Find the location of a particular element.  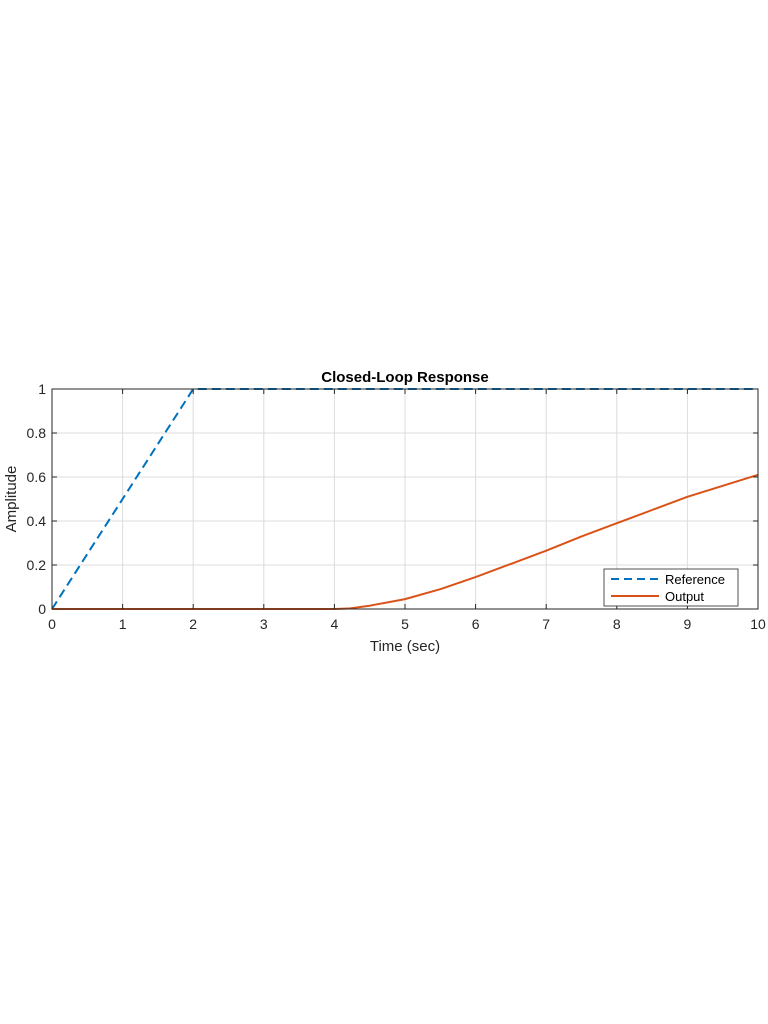

chart-title: Closed-Loop Response is located at coordinates (405, 377).